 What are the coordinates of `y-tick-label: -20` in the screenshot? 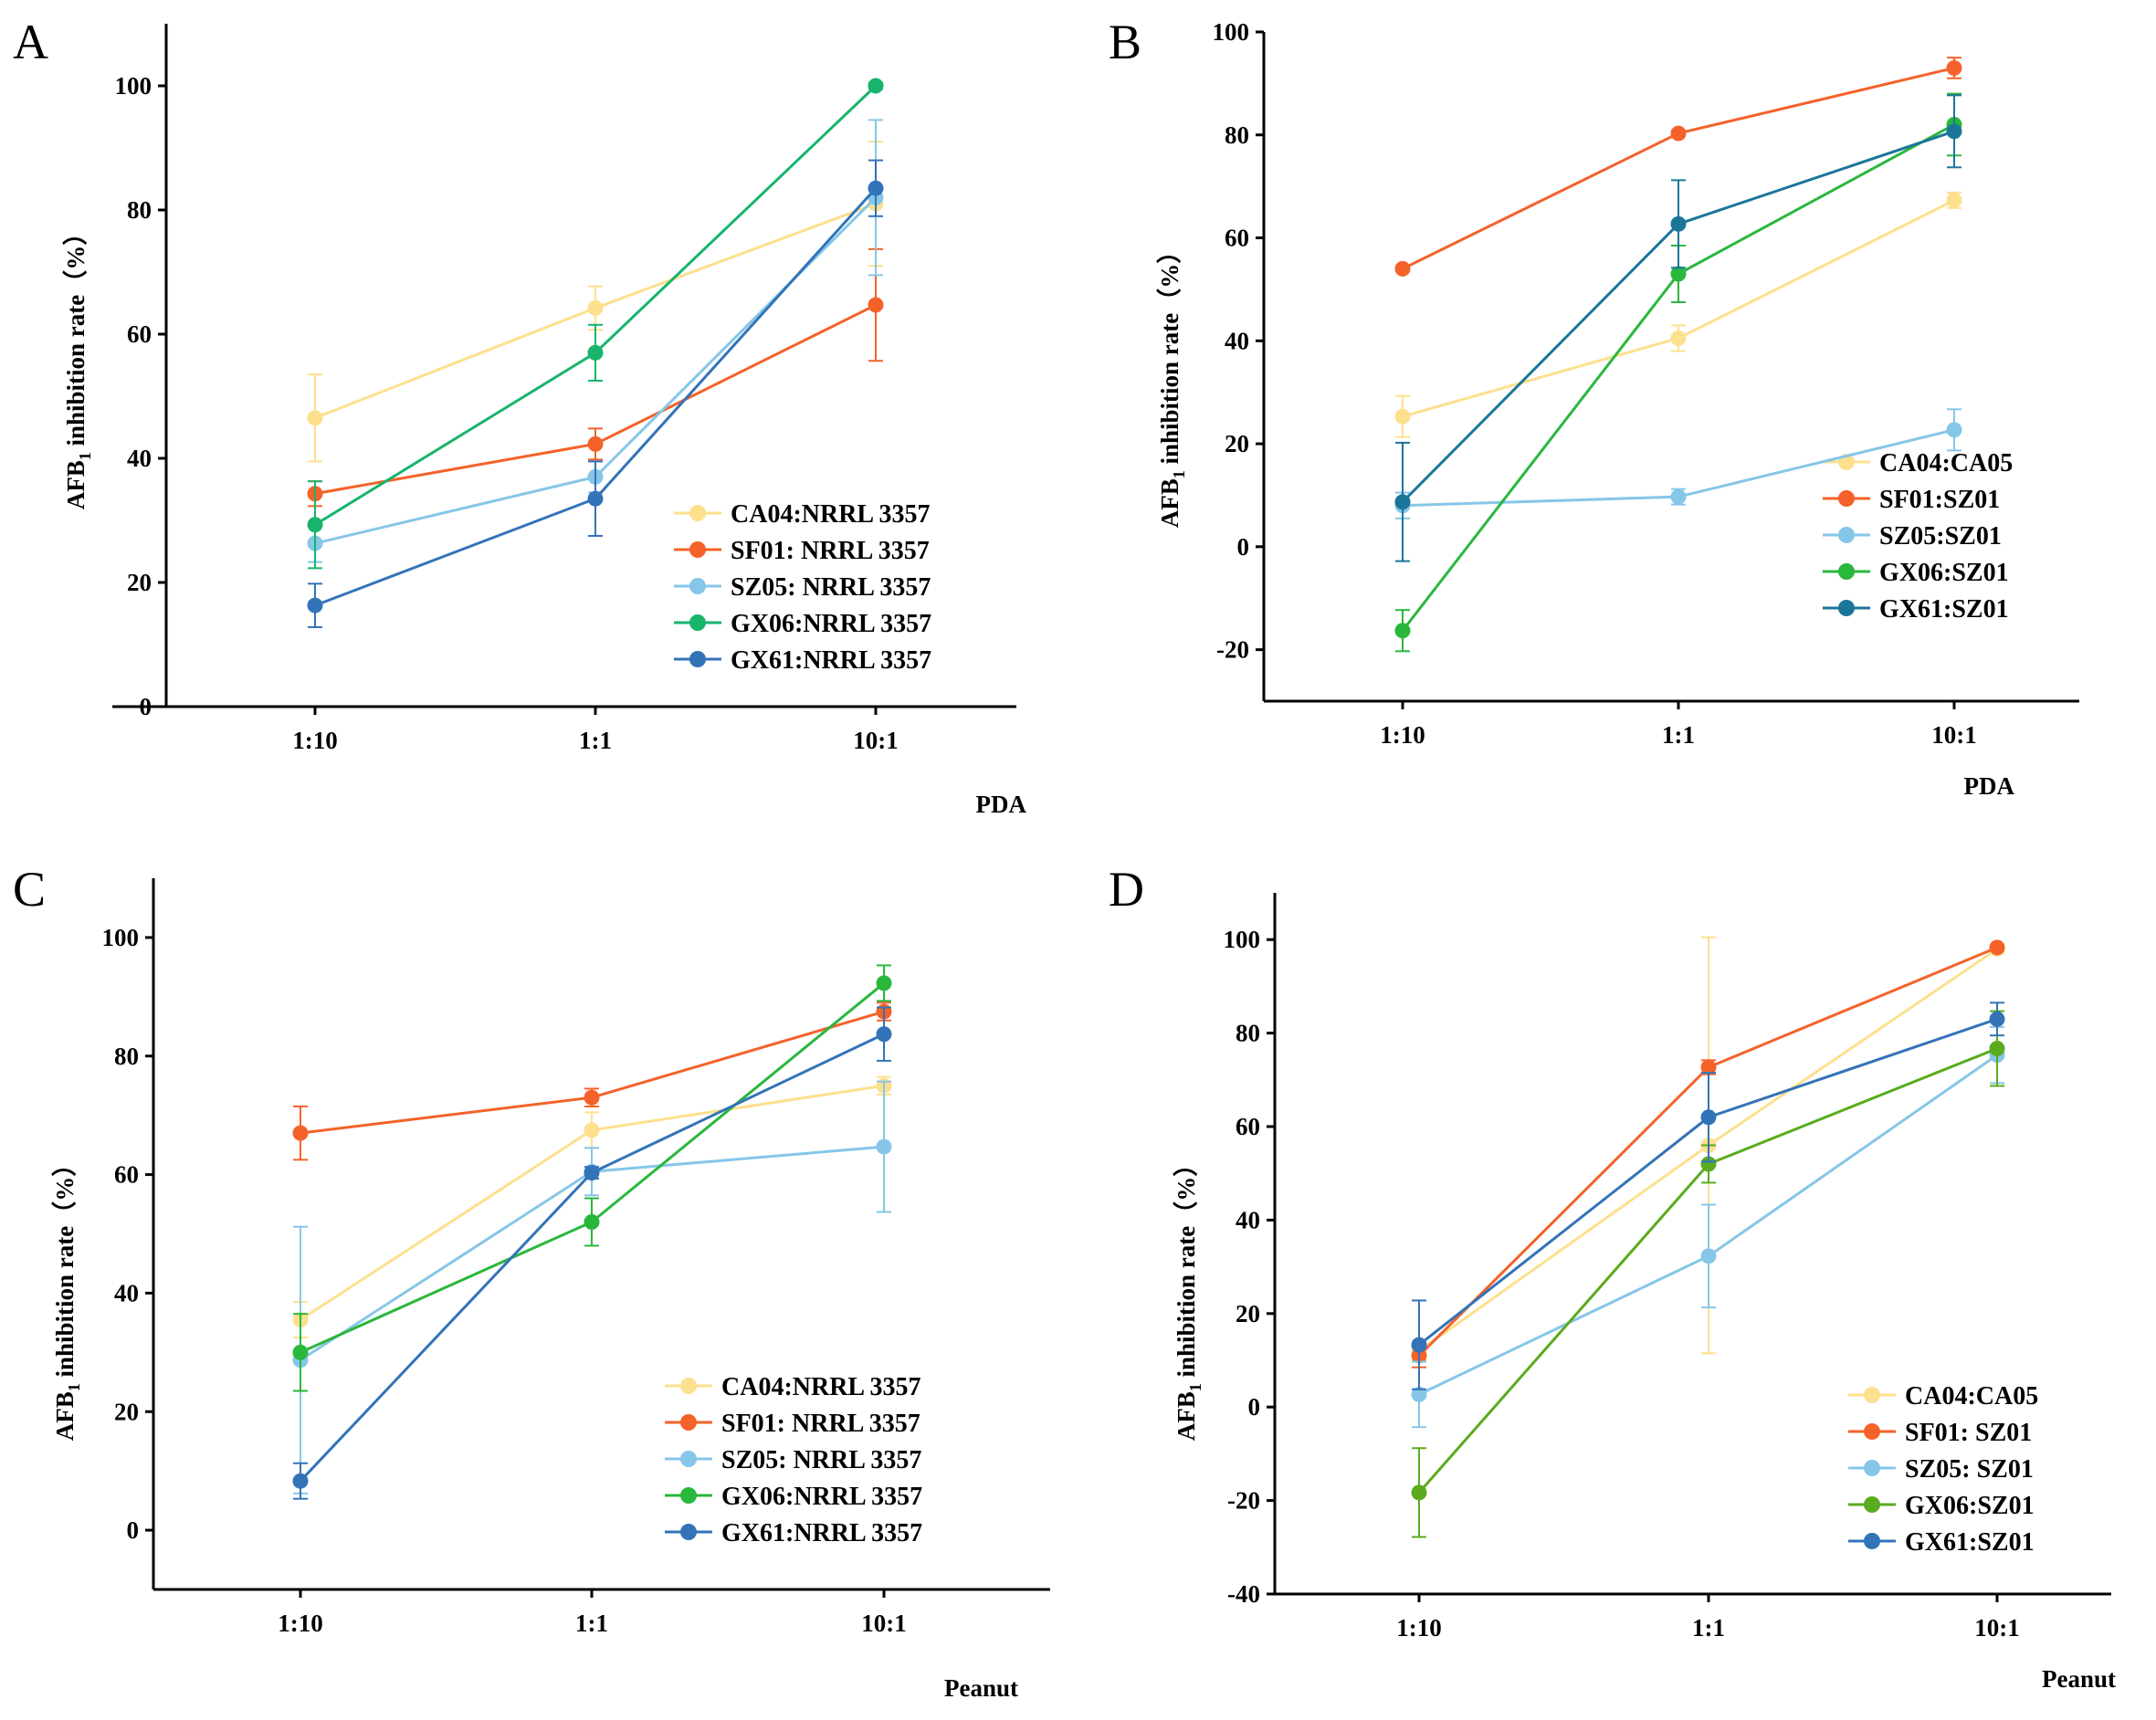 It's located at (1233, 650).